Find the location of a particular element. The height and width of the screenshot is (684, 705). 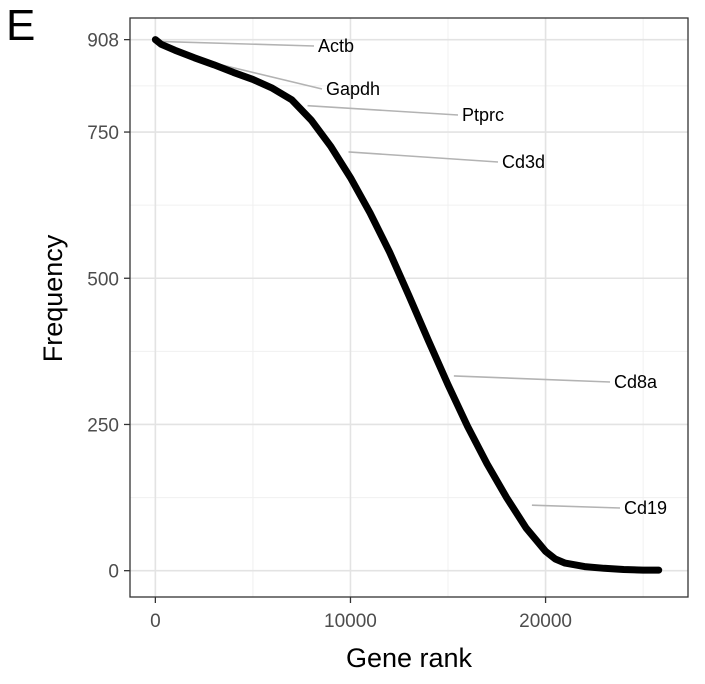

annotation-label-ptprc: Ptprc is located at coordinates (483, 115).